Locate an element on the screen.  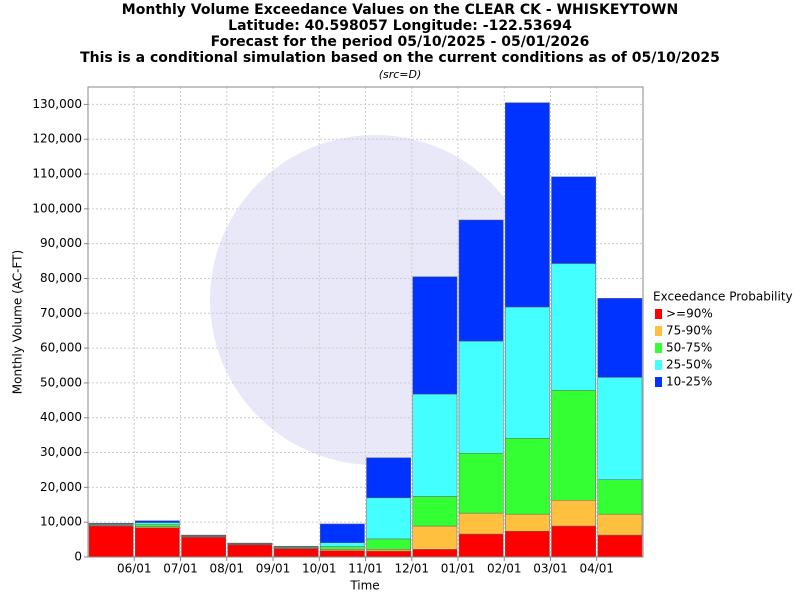
legend-label: 25-50% is located at coordinates (689, 365).